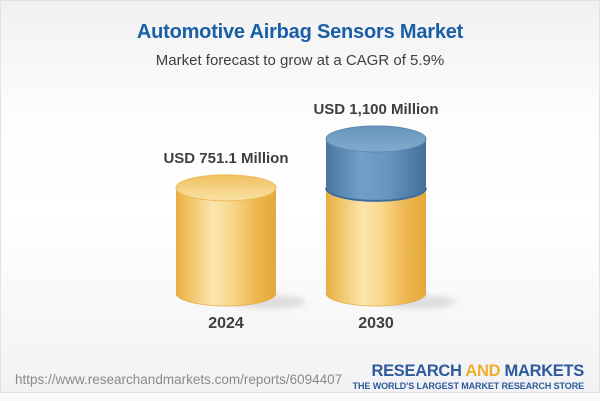 The height and width of the screenshot is (401, 600). I want to click on cylinder-2024, so click(240, 241).